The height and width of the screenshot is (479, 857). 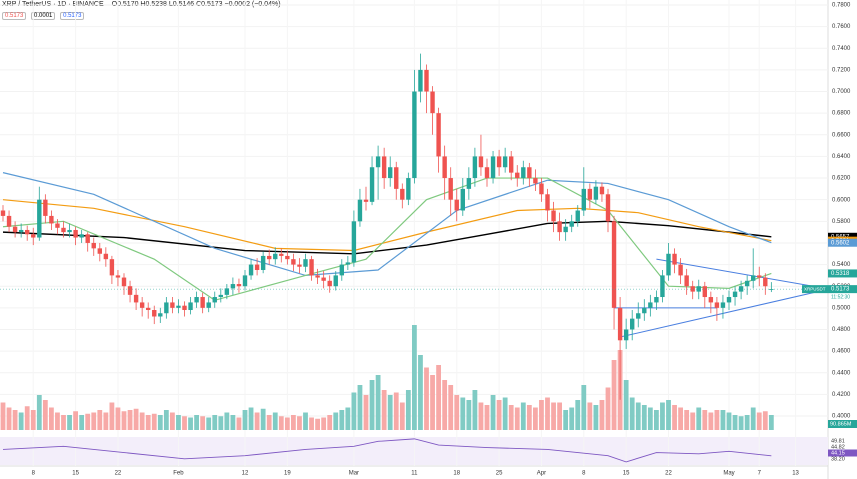 I want to click on x-tick-label: 22, so click(x=668, y=474).